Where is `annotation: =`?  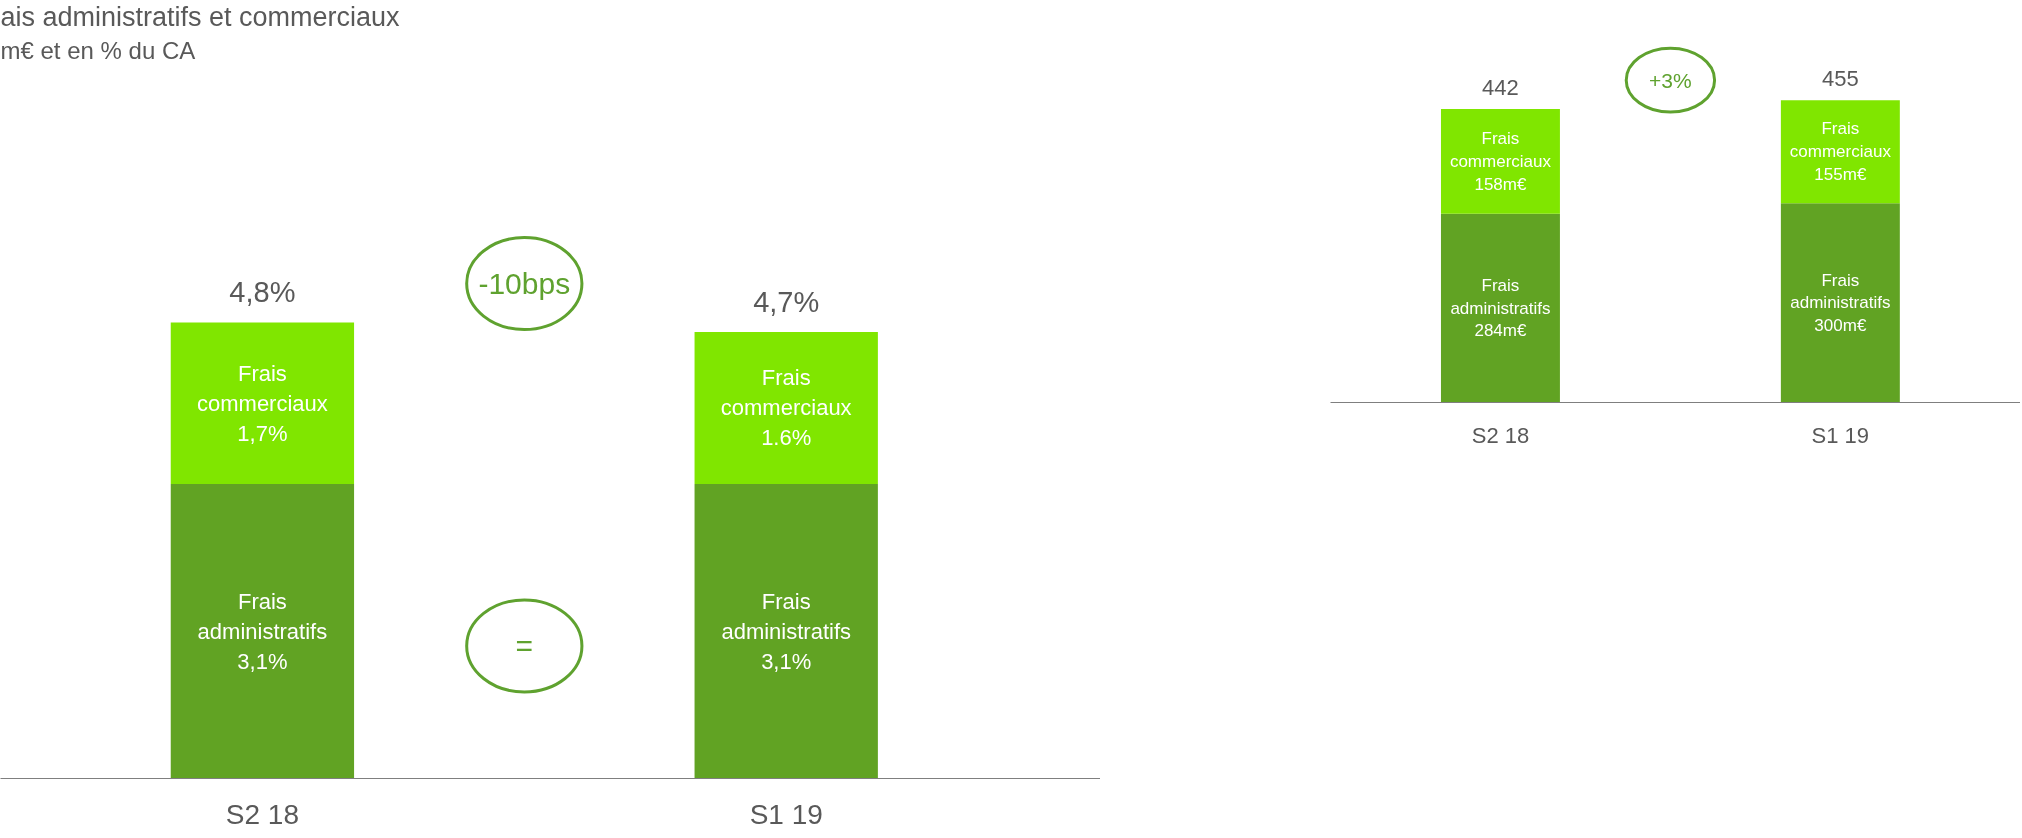 annotation: = is located at coordinates (524, 646).